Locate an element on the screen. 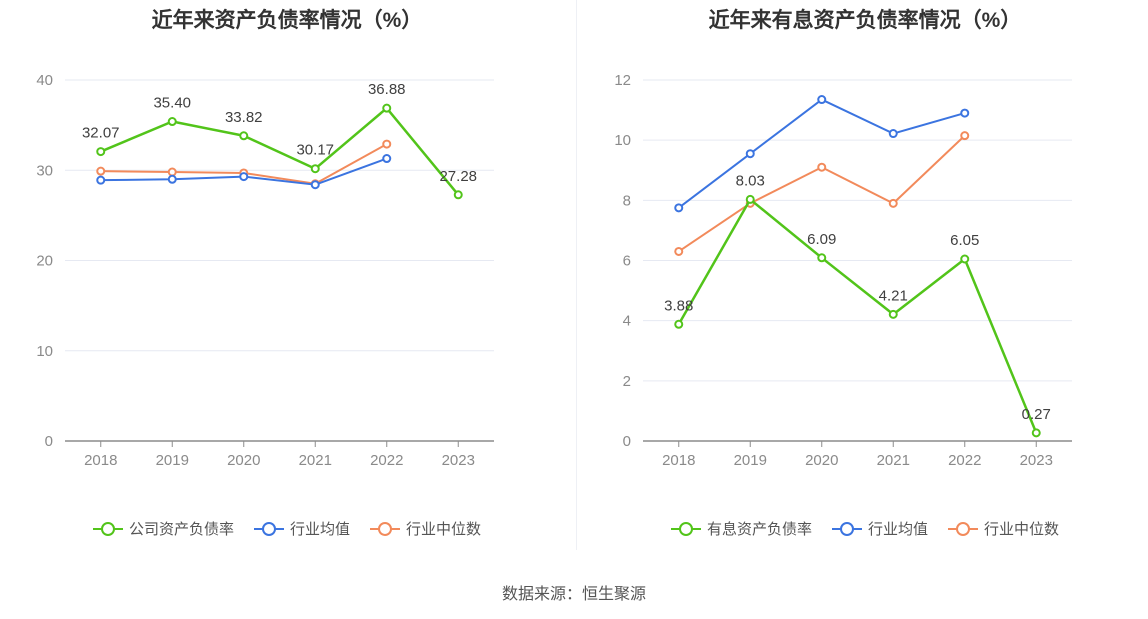 The width and height of the screenshot is (1148, 619). y-tick-label: 2 is located at coordinates (627, 381).